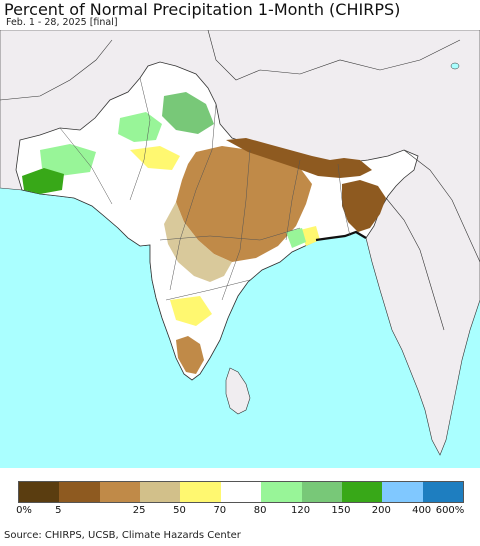 The height and width of the screenshot is (546, 480). What do you see at coordinates (188, 113) in the screenshot?
I see `surplus-kashmir` at bounding box center [188, 113].